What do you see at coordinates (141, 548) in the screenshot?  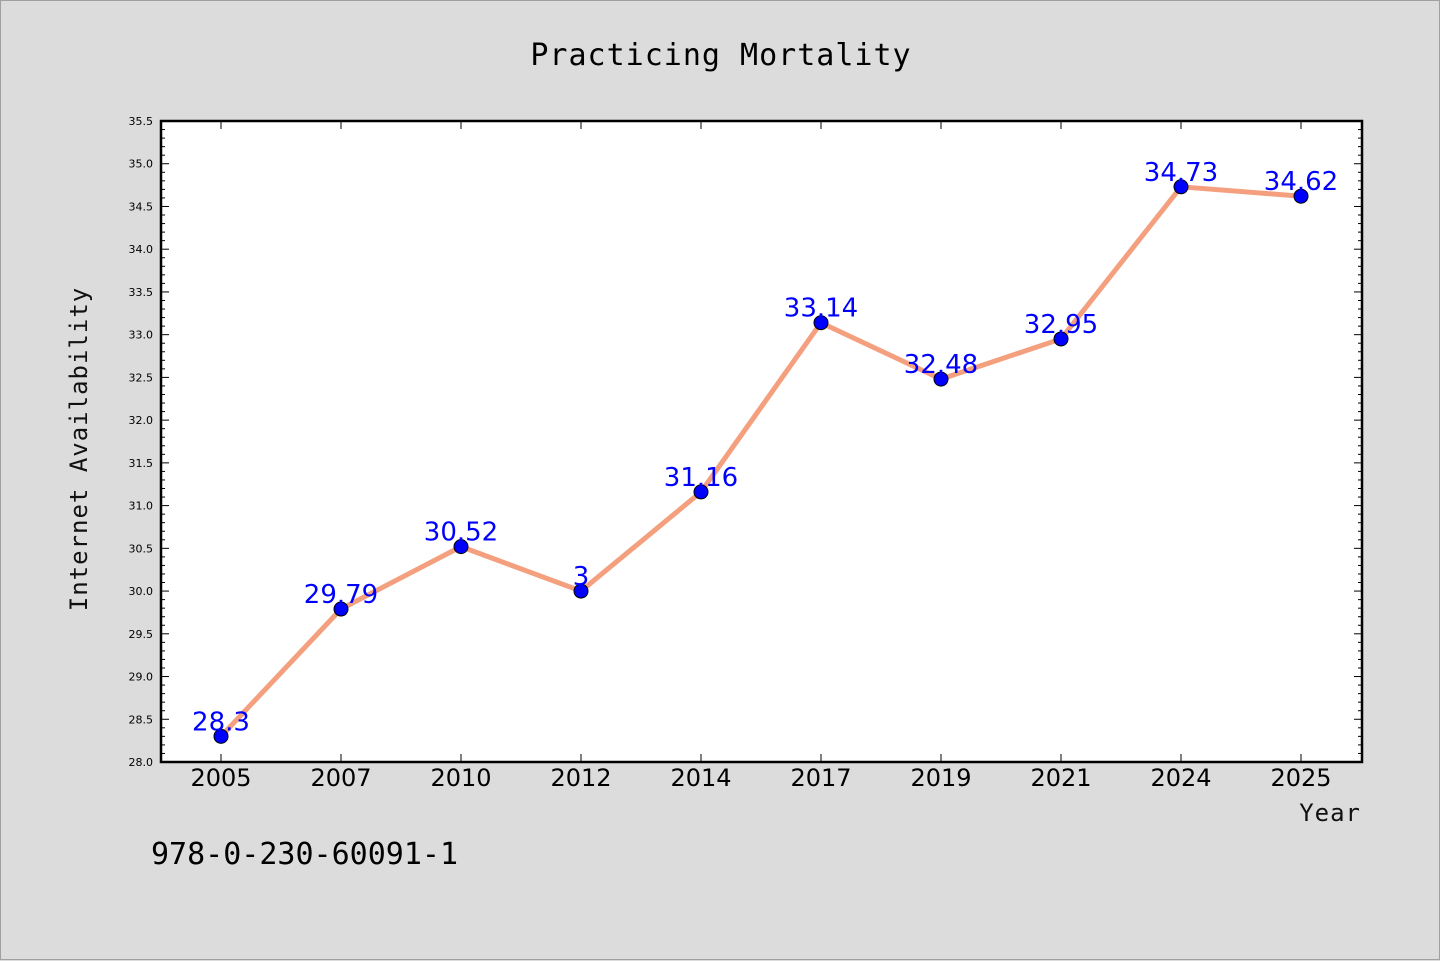 I see `y-tick-label: 30.5` at bounding box center [141, 548].